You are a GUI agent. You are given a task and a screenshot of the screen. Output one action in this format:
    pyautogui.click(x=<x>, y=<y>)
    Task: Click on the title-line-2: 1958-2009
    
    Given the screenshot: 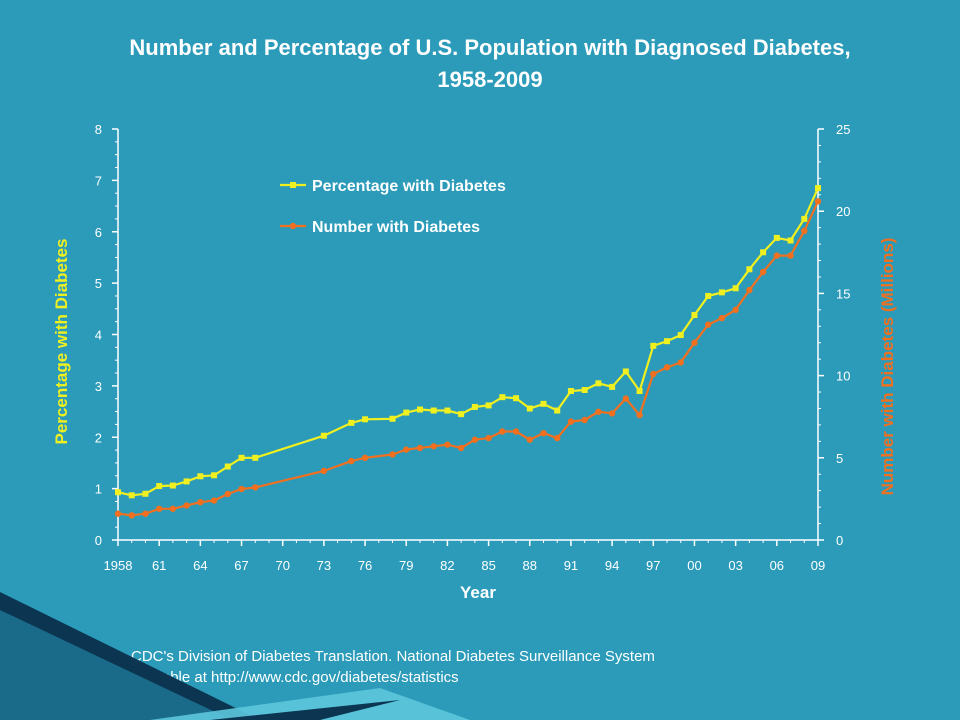 What is the action you would take?
    pyautogui.click(x=490, y=79)
    